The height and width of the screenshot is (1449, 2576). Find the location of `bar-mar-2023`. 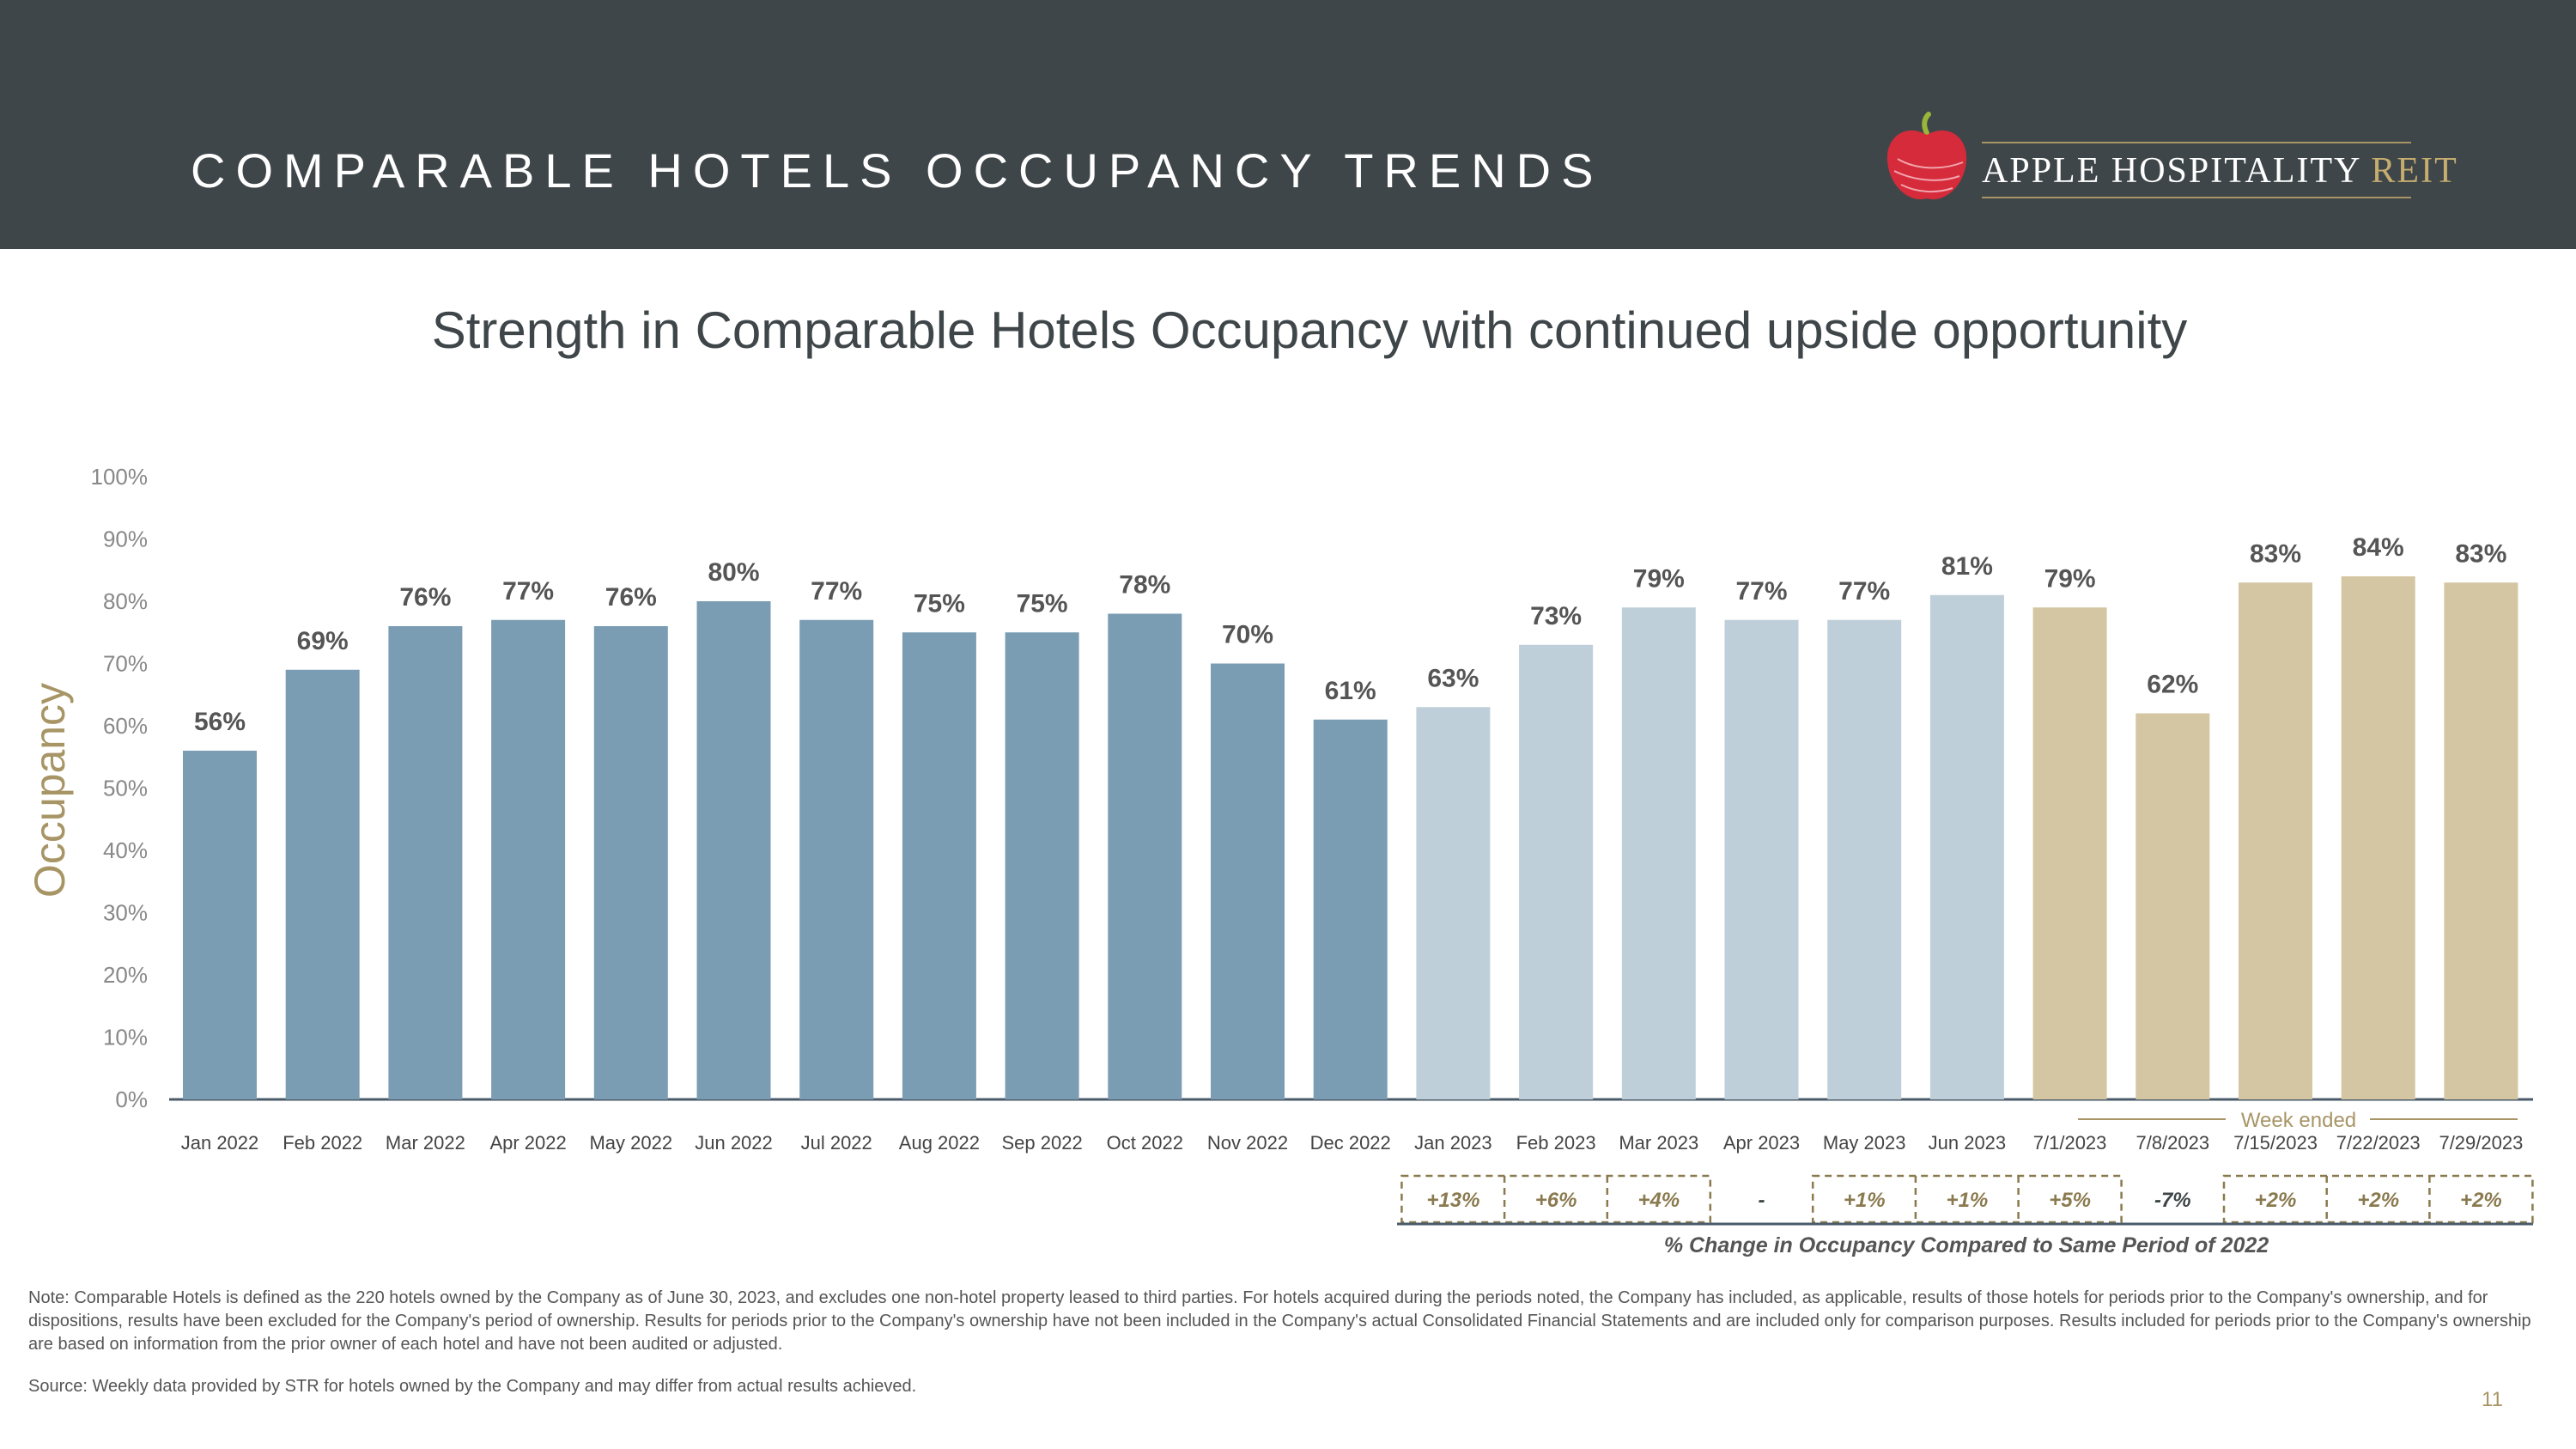

bar-mar-2023 is located at coordinates (1658, 853).